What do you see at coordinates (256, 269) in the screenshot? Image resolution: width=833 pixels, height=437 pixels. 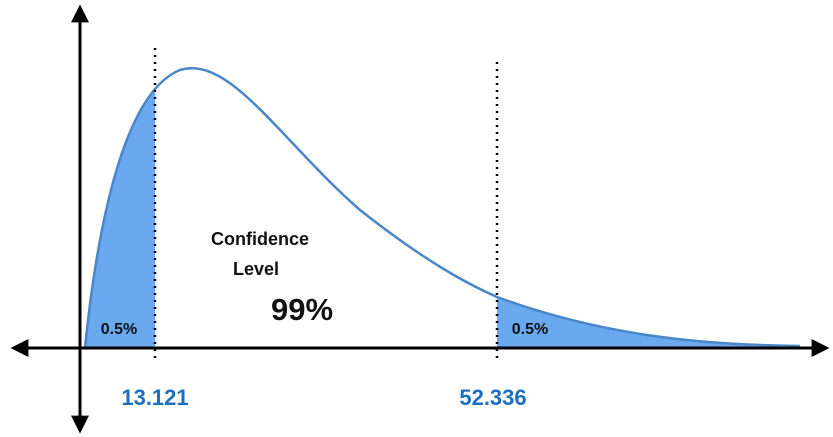 I see `confidence-label: Level` at bounding box center [256, 269].